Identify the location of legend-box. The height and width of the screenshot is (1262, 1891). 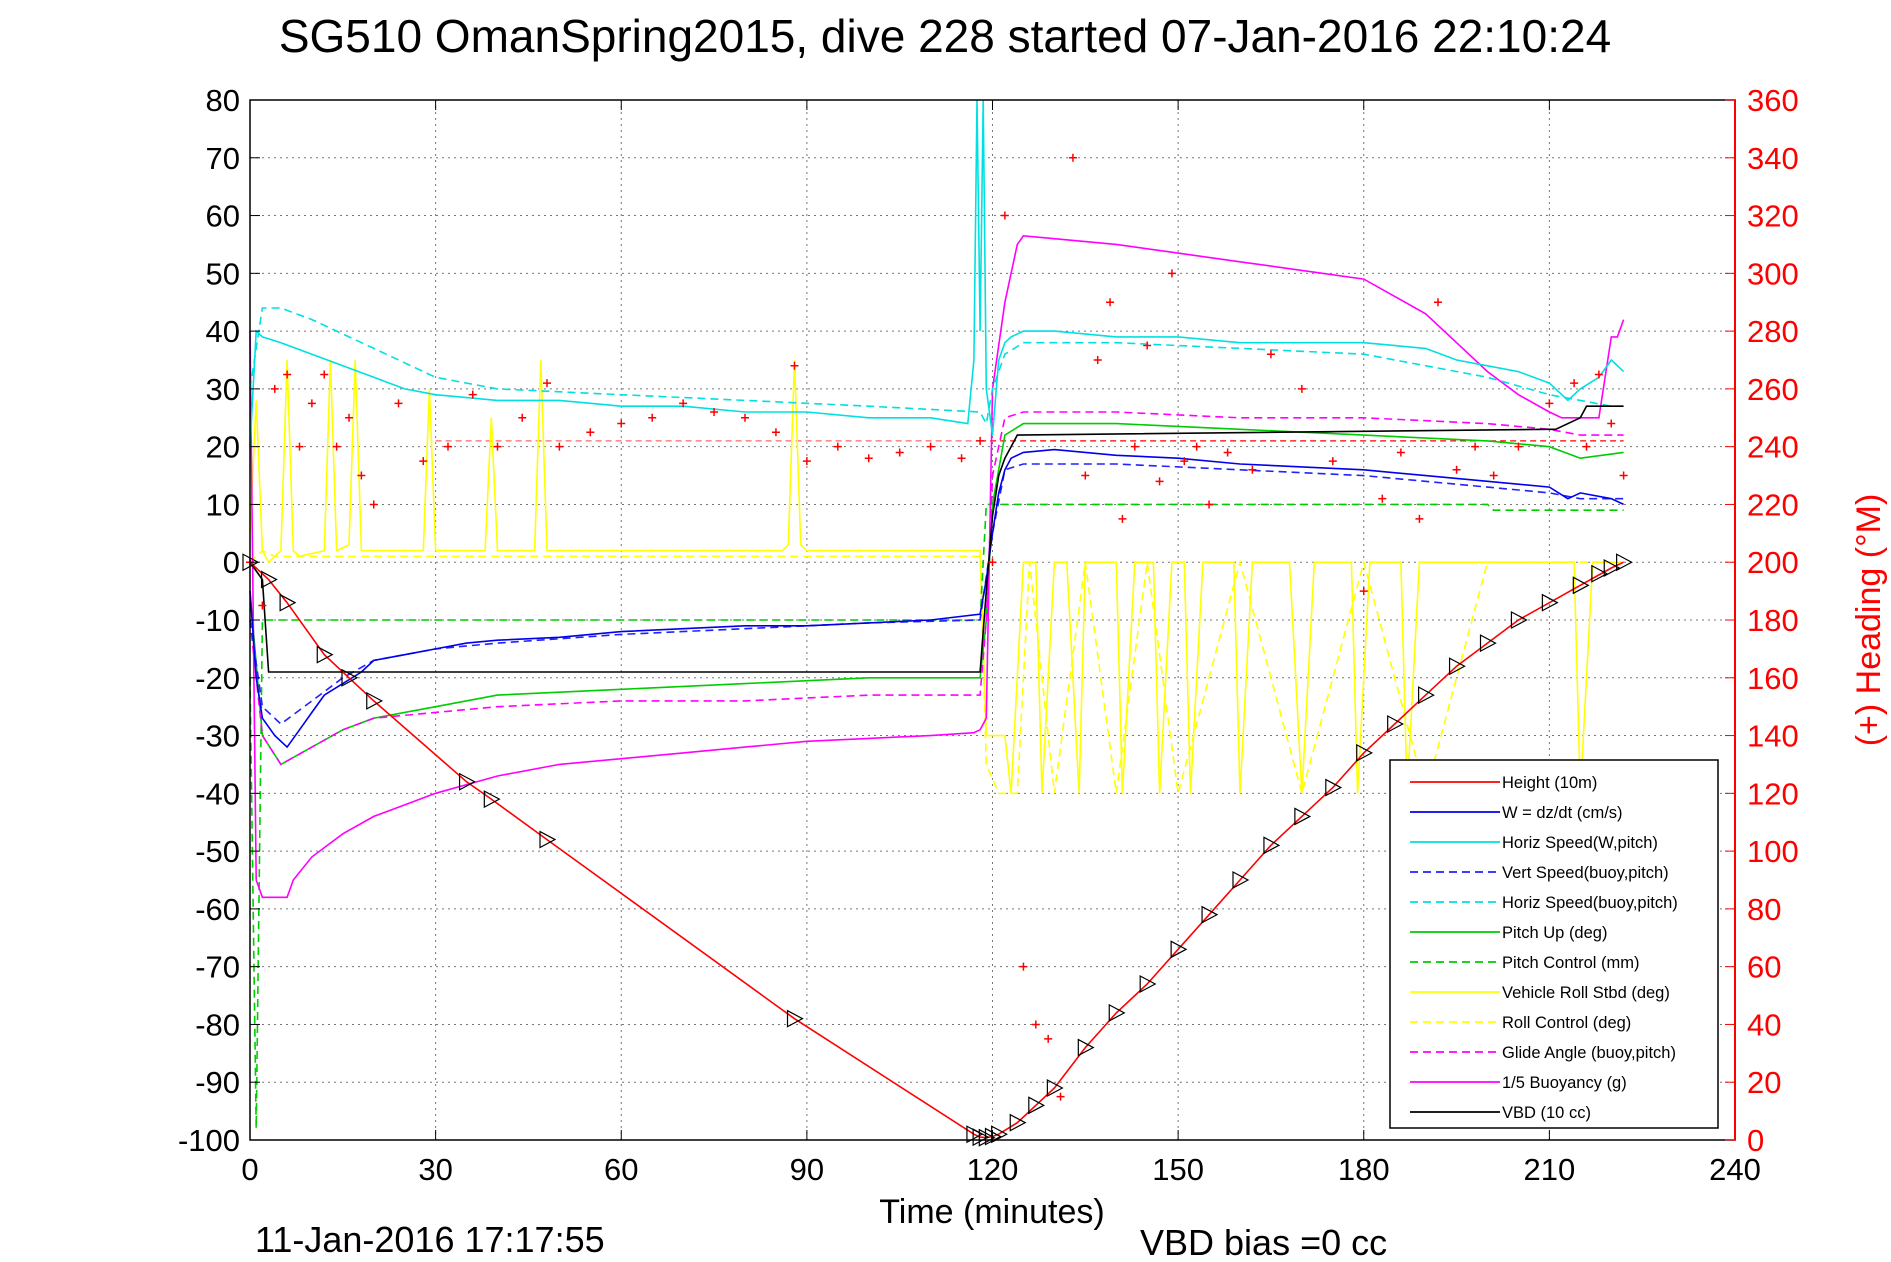
(1554, 944).